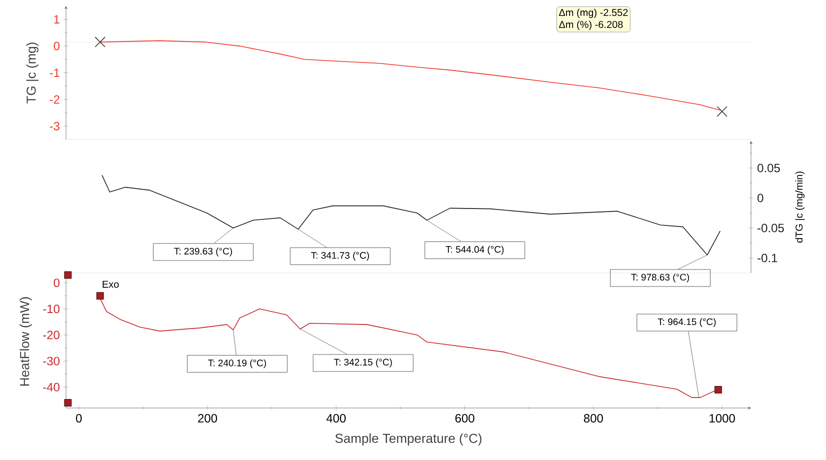  What do you see at coordinates (410, 75) in the screenshot?
I see `line-series` at bounding box center [410, 75].